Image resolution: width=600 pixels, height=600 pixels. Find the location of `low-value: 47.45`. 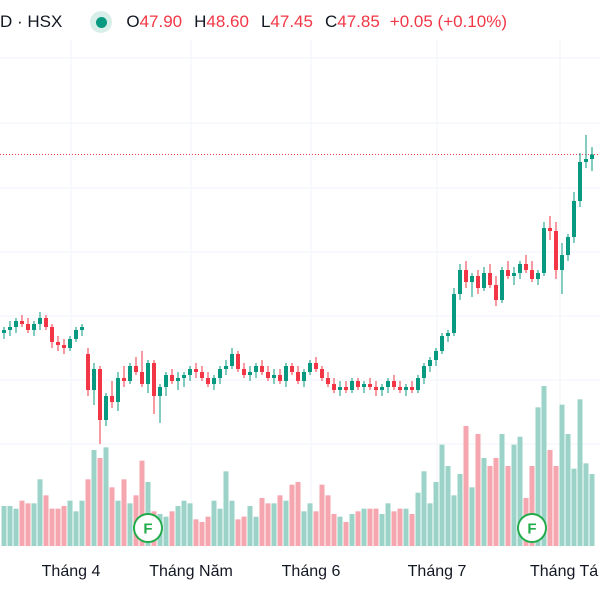

low-value: 47.45 is located at coordinates (291, 21).